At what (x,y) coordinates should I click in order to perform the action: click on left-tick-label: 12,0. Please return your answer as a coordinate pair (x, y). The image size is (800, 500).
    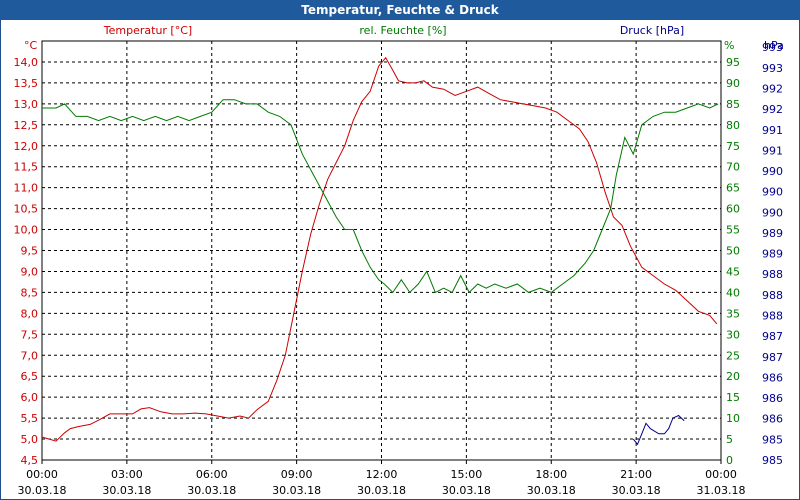
    Looking at the image, I should click on (26, 146).